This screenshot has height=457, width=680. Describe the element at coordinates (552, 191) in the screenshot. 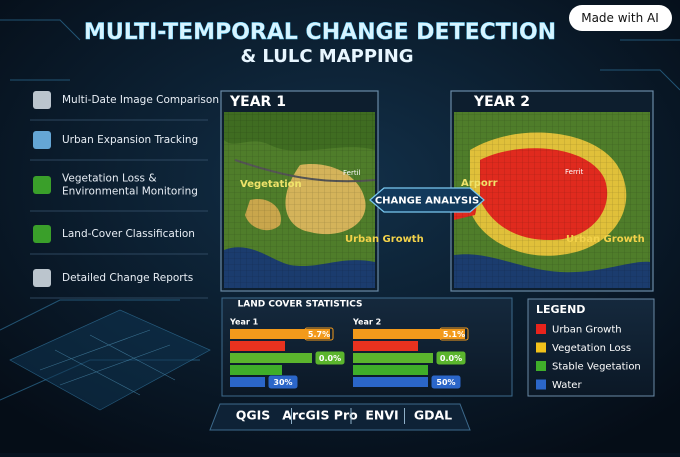

I see `map-year2: YEAR 2 Arporr Urban Growth Ferrit` at that location.